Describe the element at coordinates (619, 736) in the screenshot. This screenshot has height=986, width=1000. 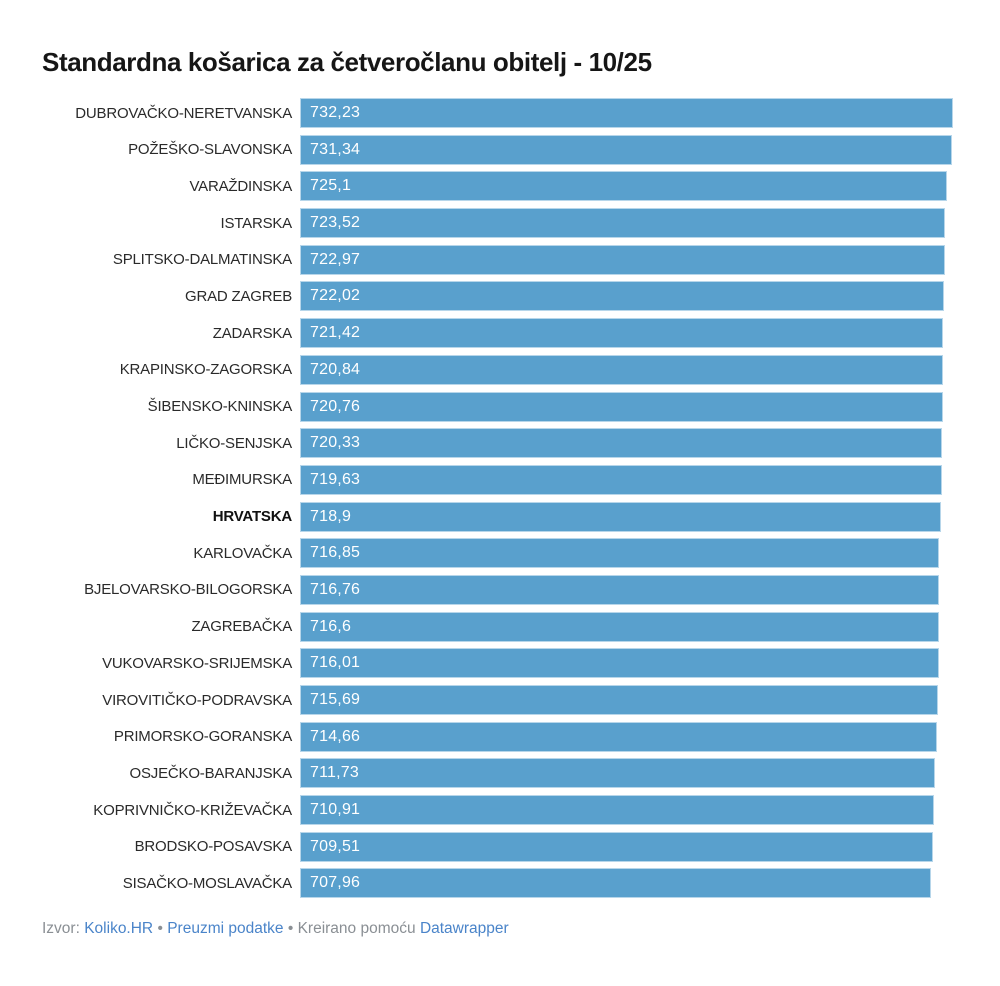
I see `bar: 714,66` at that location.